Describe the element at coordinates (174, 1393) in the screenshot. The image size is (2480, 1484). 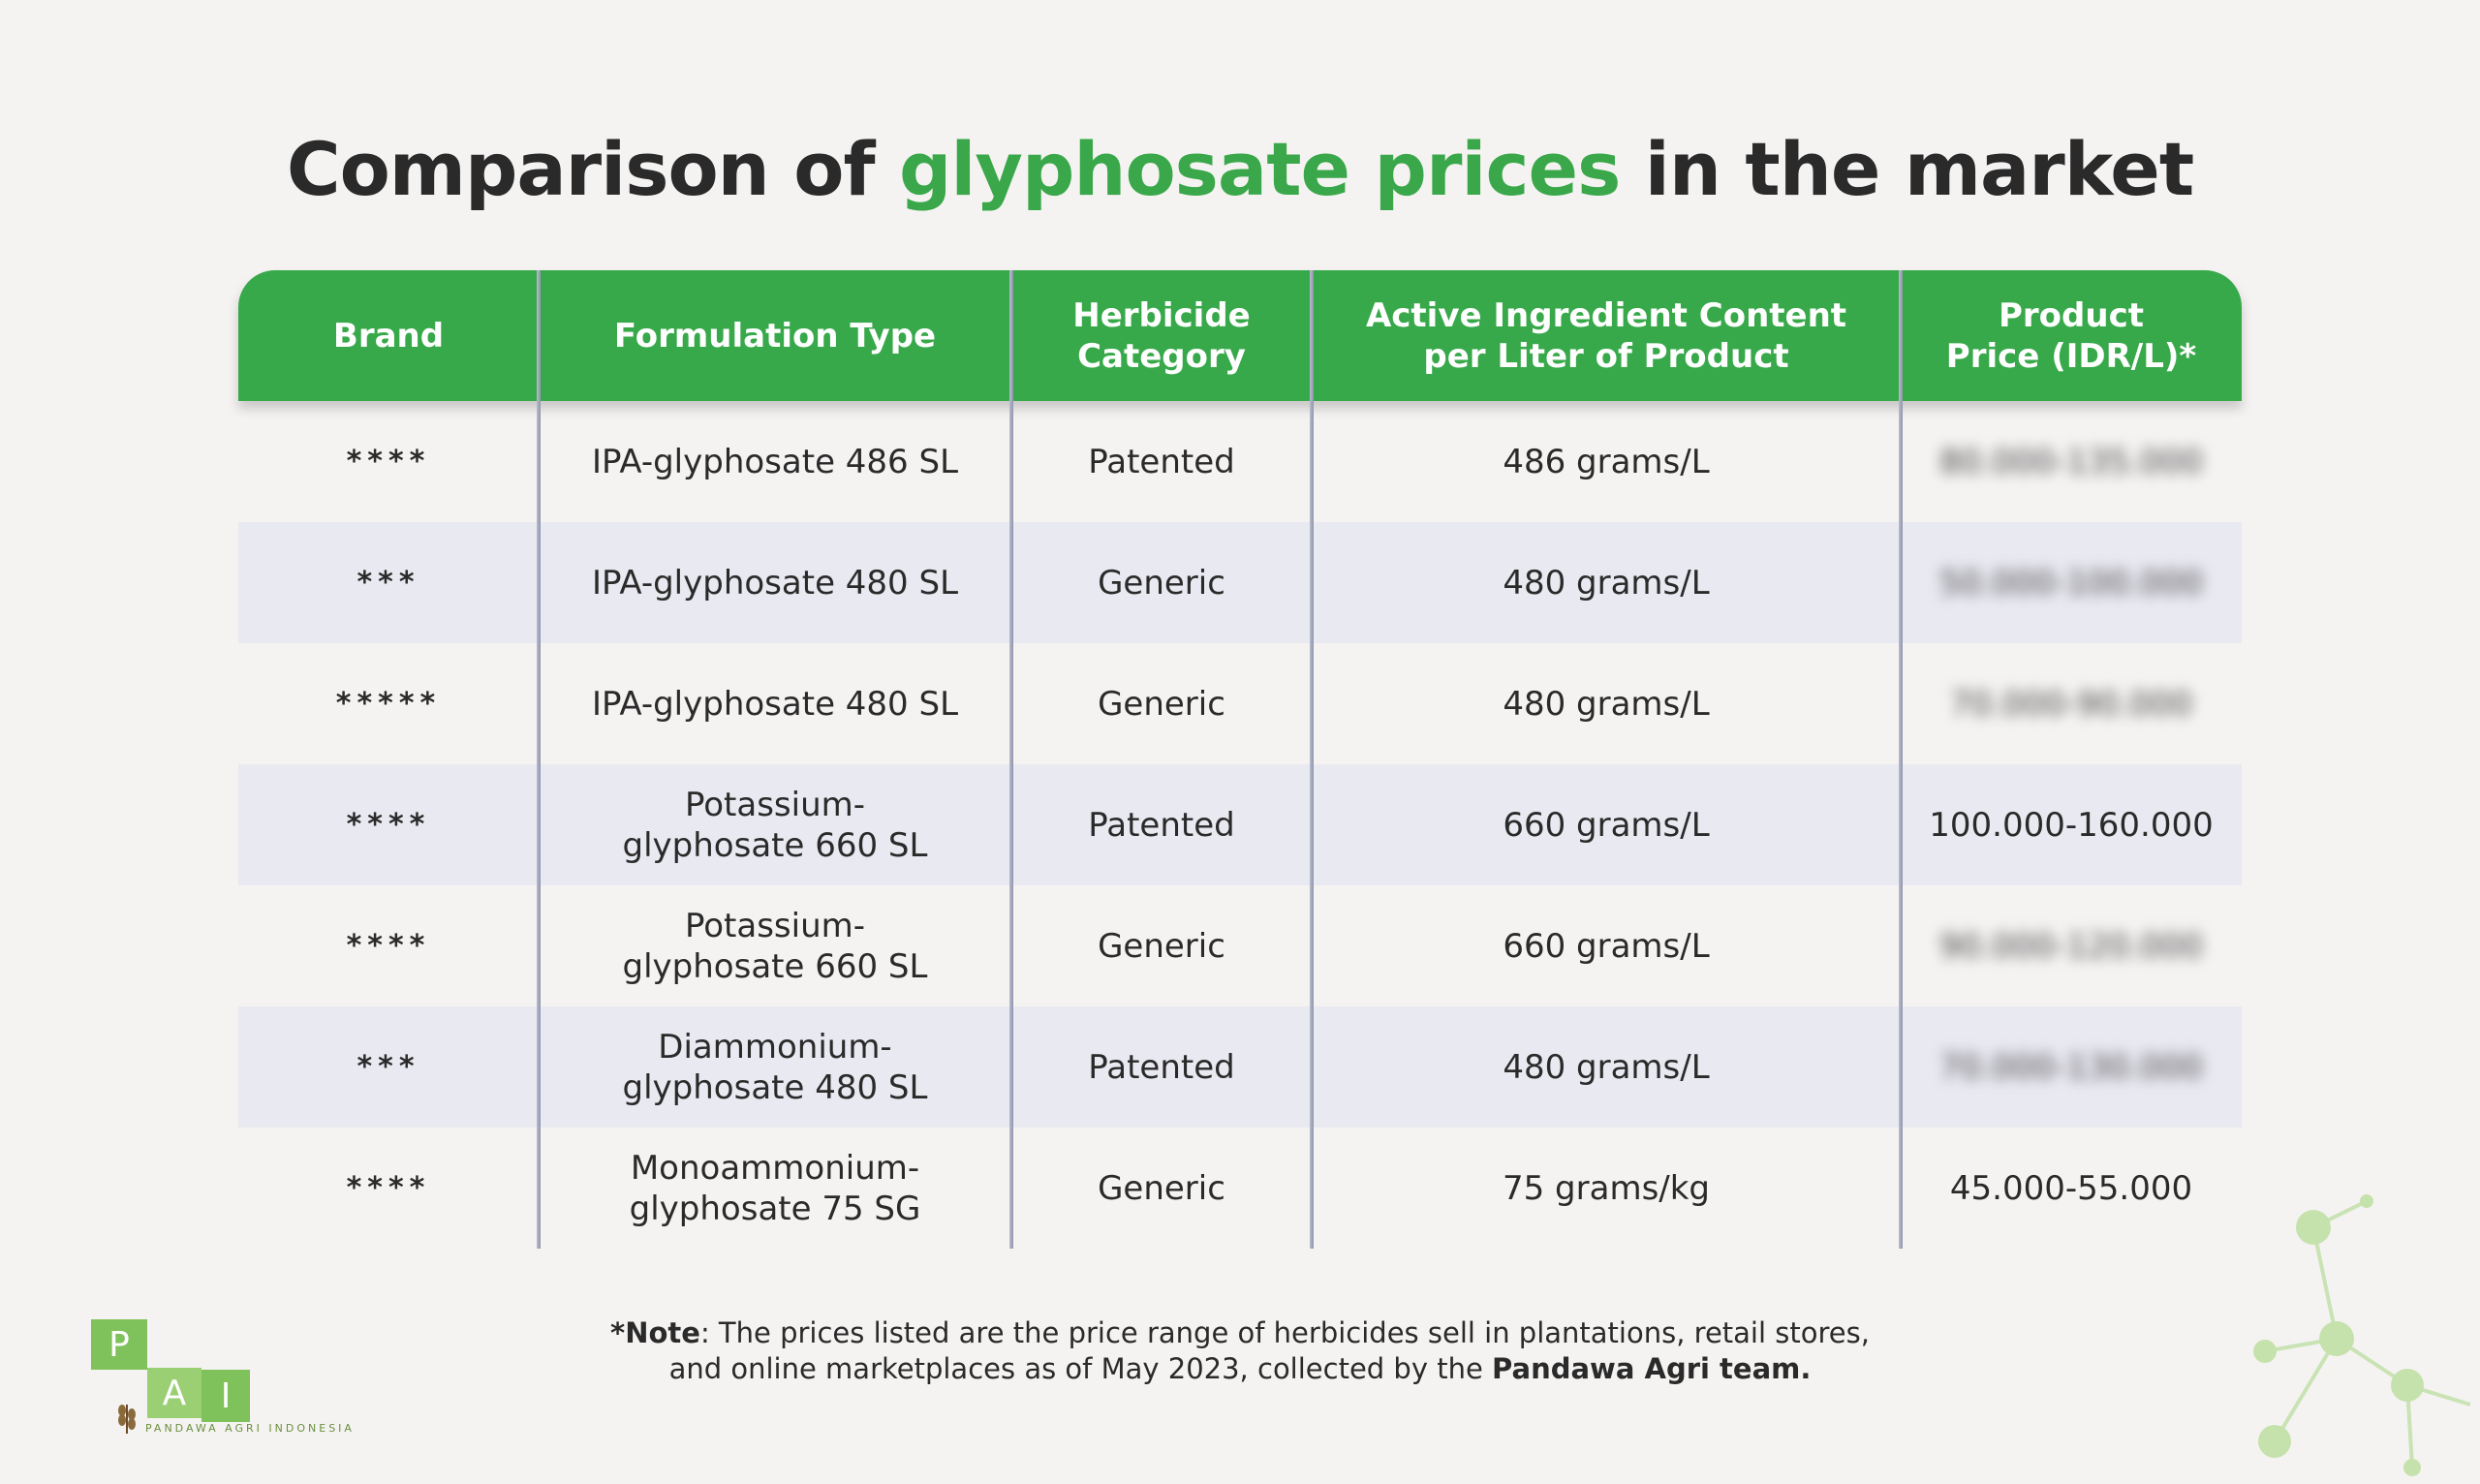
I see `logo-letter-a: A` at that location.